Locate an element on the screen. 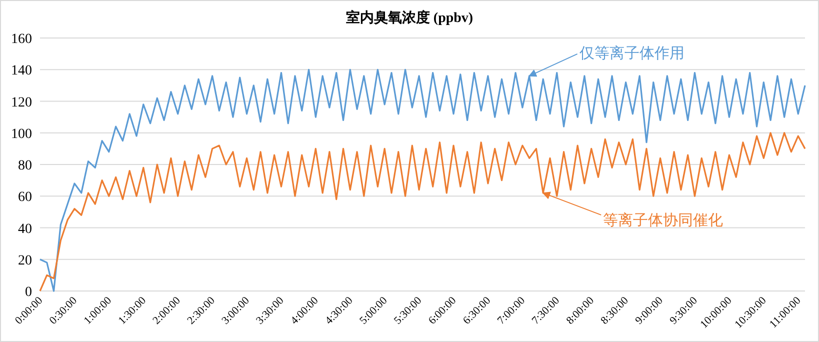 Image resolution: width=819 pixels, height=342 pixels. chart-title: 室内臭氧浓度 (ppbv) is located at coordinates (410, 17).